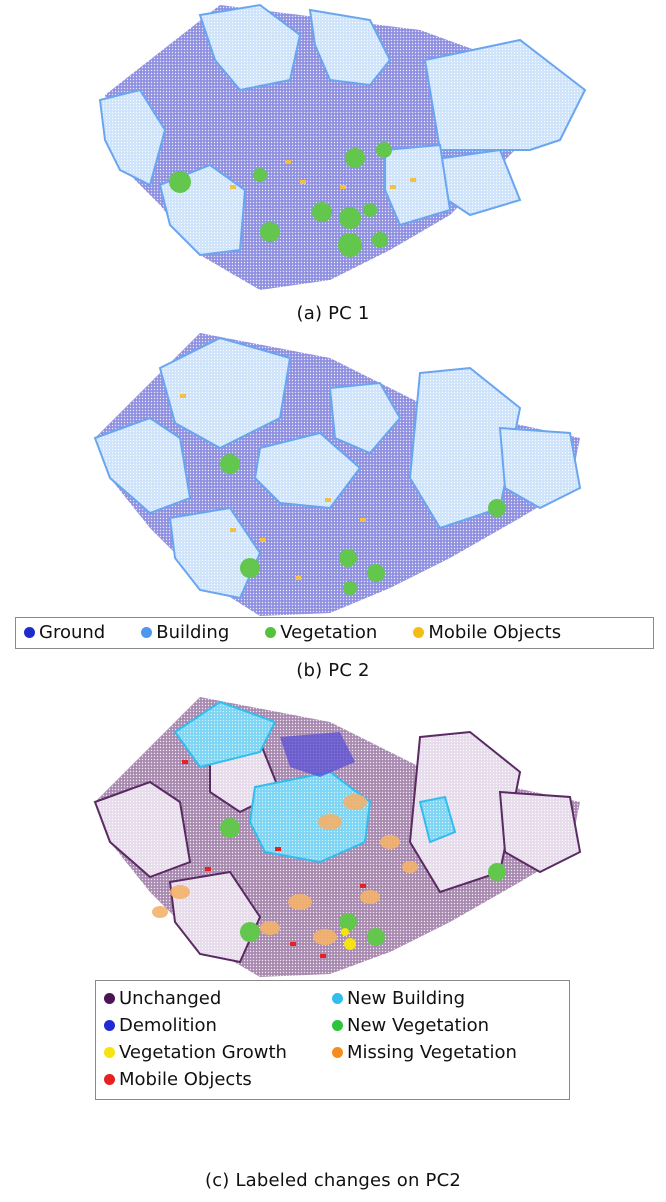  What do you see at coordinates (109, 1052) in the screenshot?
I see `vegetation-growth-swatch` at bounding box center [109, 1052].